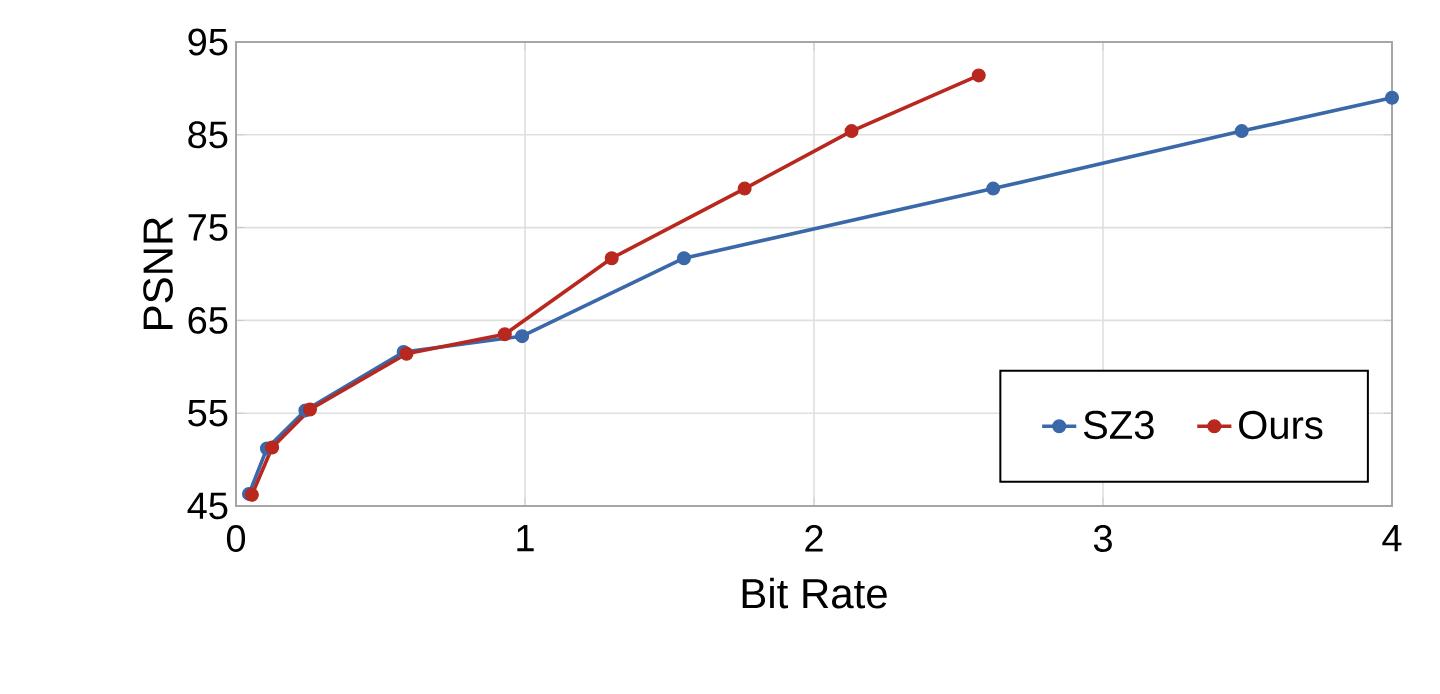 This screenshot has width=1440, height=694. What do you see at coordinates (208, 42) in the screenshot?
I see `y-tick-label: 95` at bounding box center [208, 42].